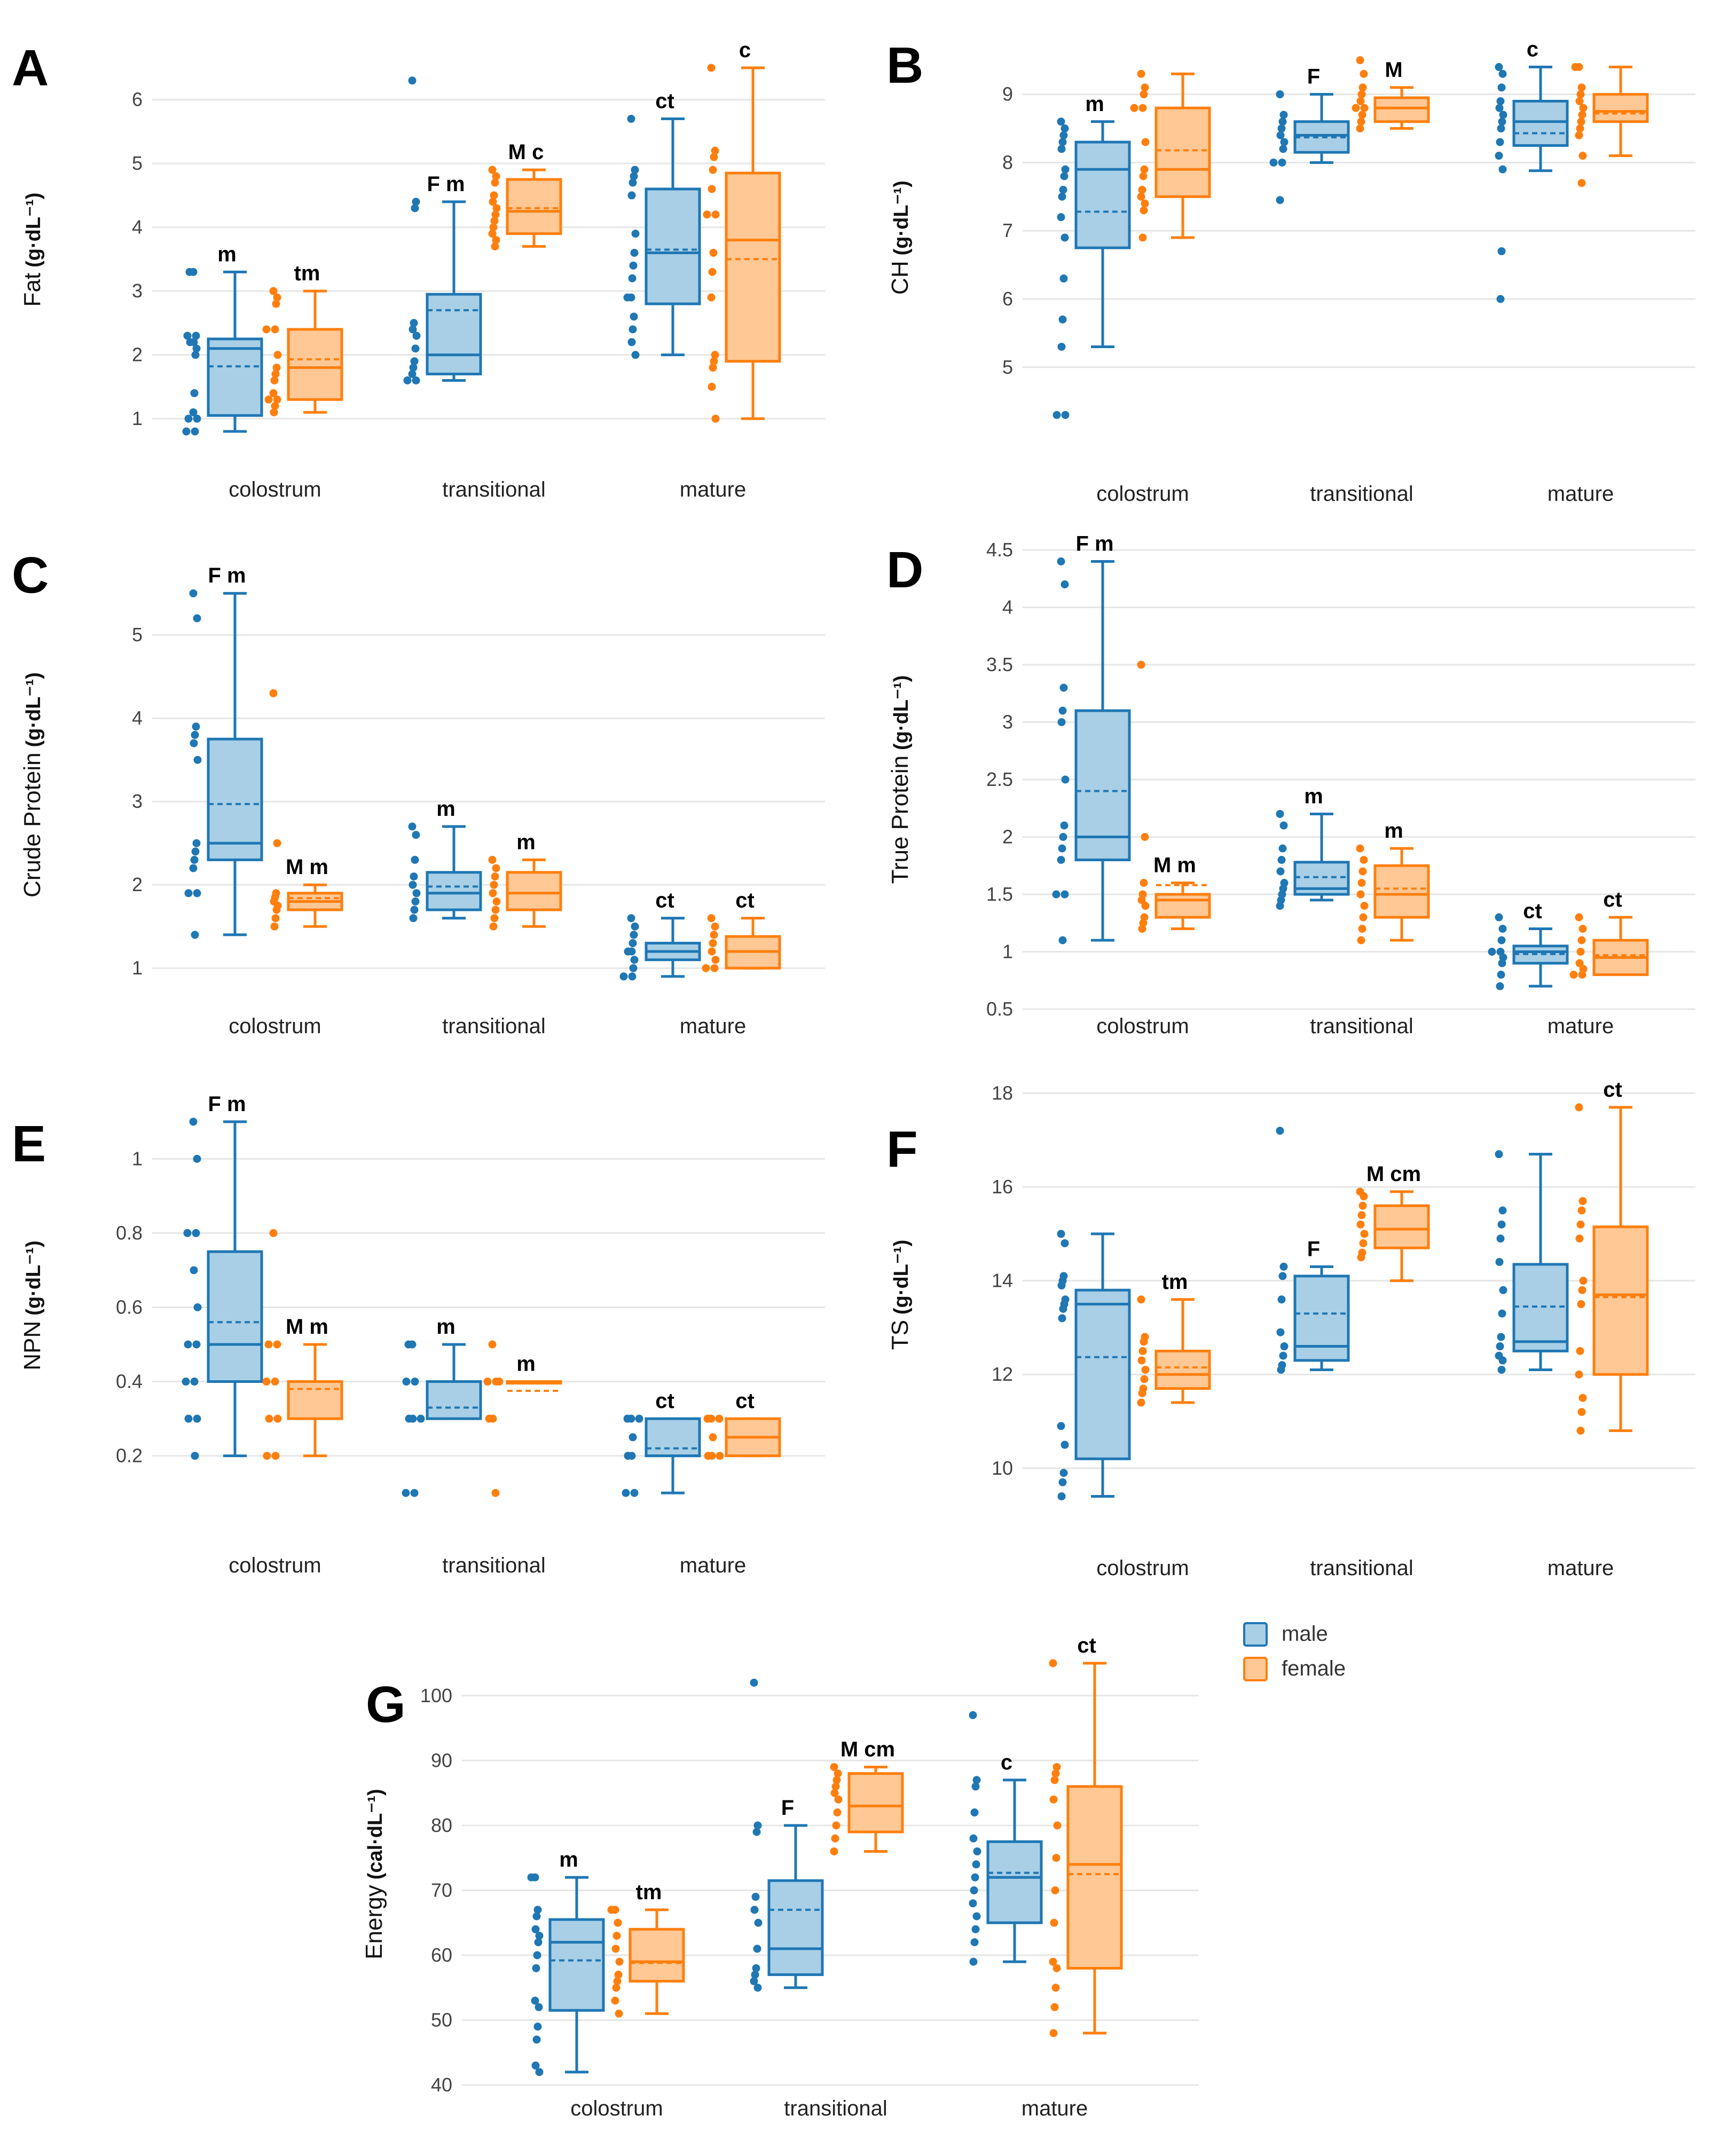 The height and width of the screenshot is (2132, 1736). I want to click on x-category-label: colostrum, so click(1142, 1568).